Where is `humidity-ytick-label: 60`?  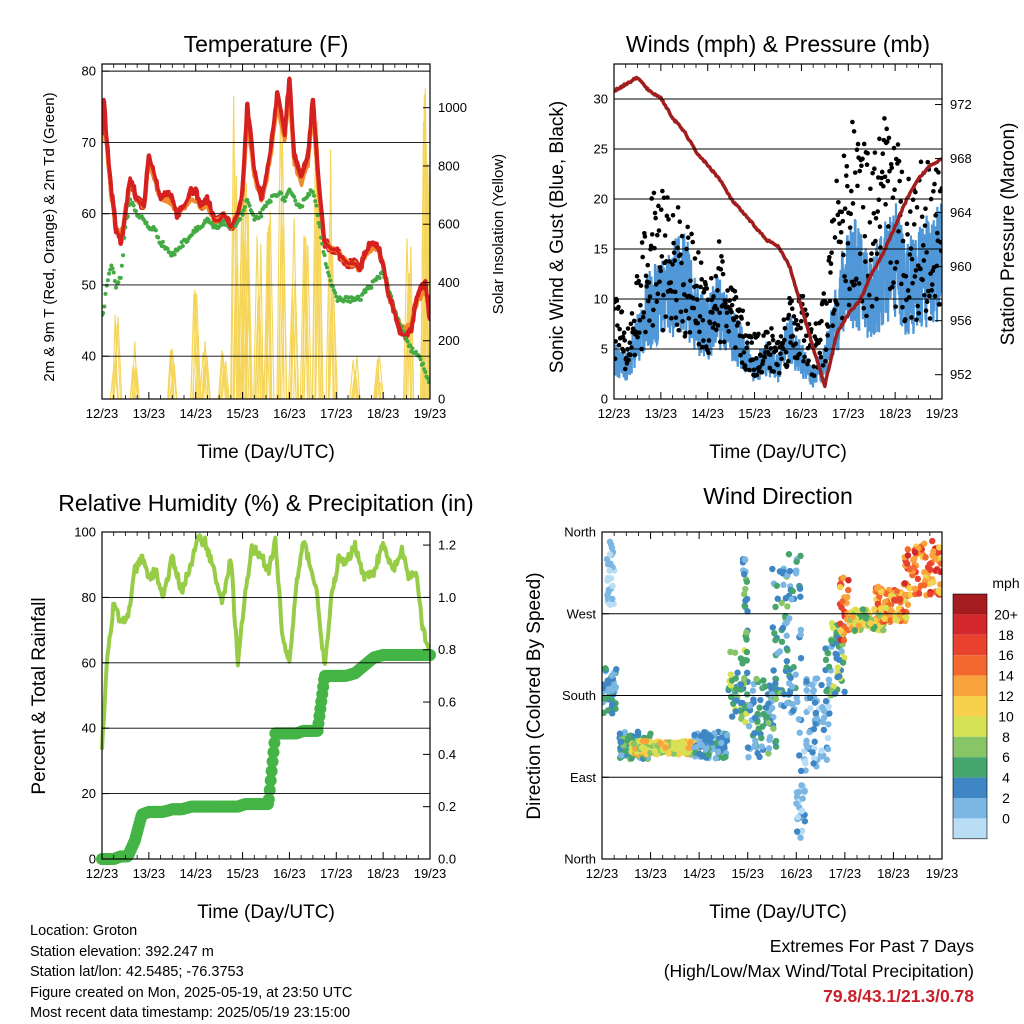
humidity-ytick-label: 60 is located at coordinates (89, 662).